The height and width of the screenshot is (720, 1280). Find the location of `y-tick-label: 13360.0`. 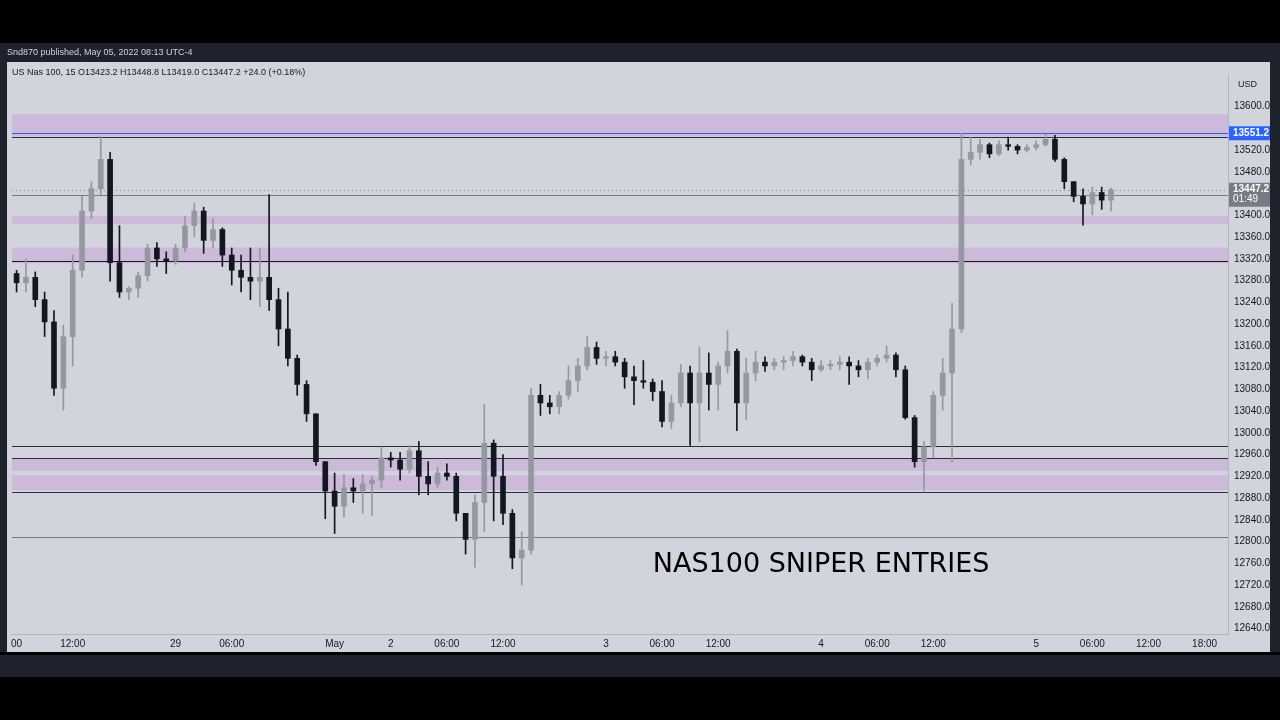

y-tick-label: 13360.0 is located at coordinates (1252, 236).